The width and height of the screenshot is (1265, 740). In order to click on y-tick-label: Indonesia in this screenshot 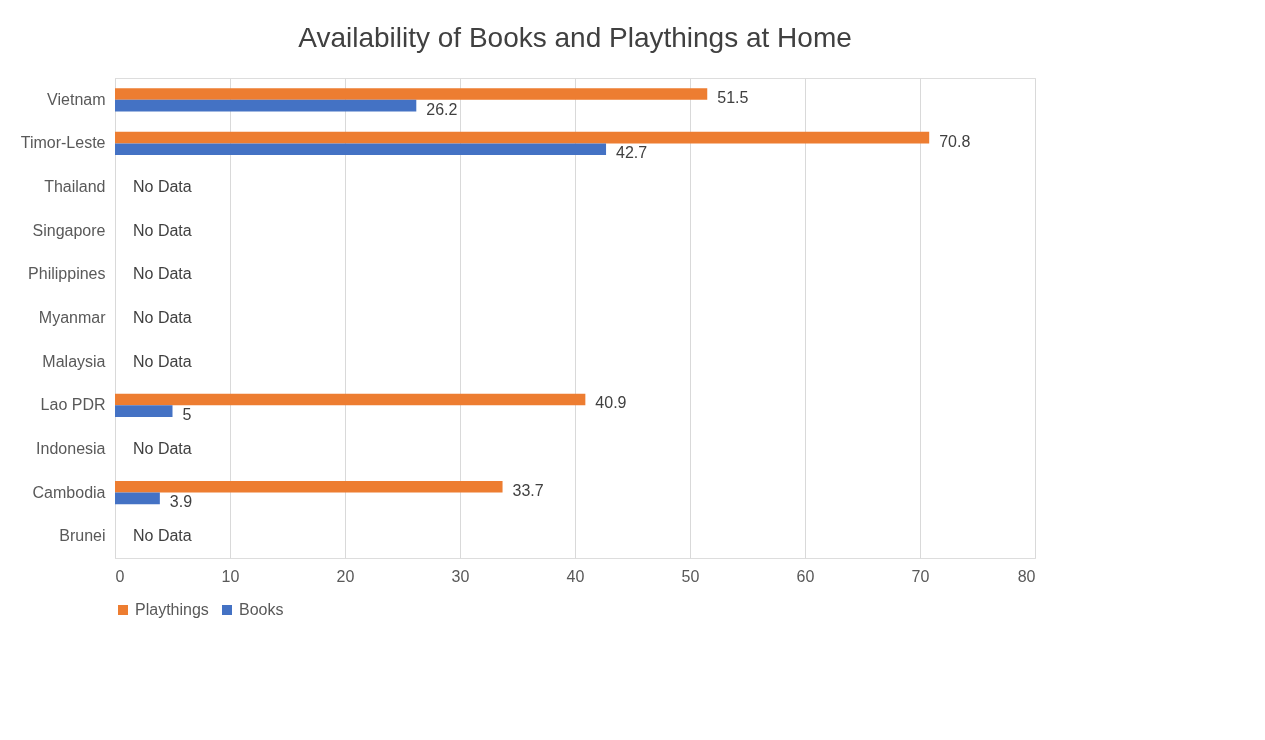, I will do `click(71, 448)`.